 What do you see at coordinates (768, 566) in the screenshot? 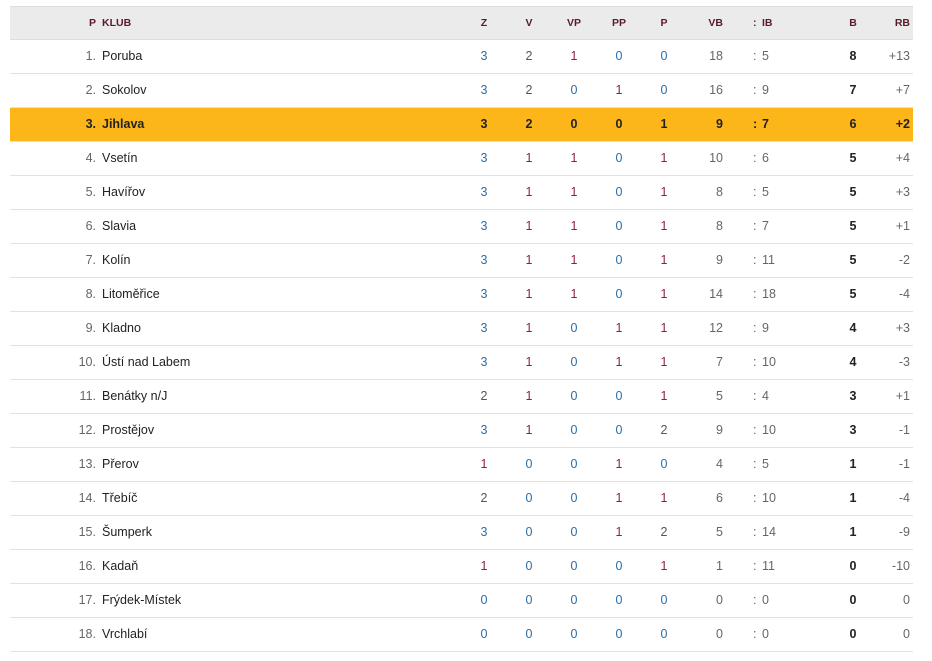
I see `goals-against: 11` at bounding box center [768, 566].